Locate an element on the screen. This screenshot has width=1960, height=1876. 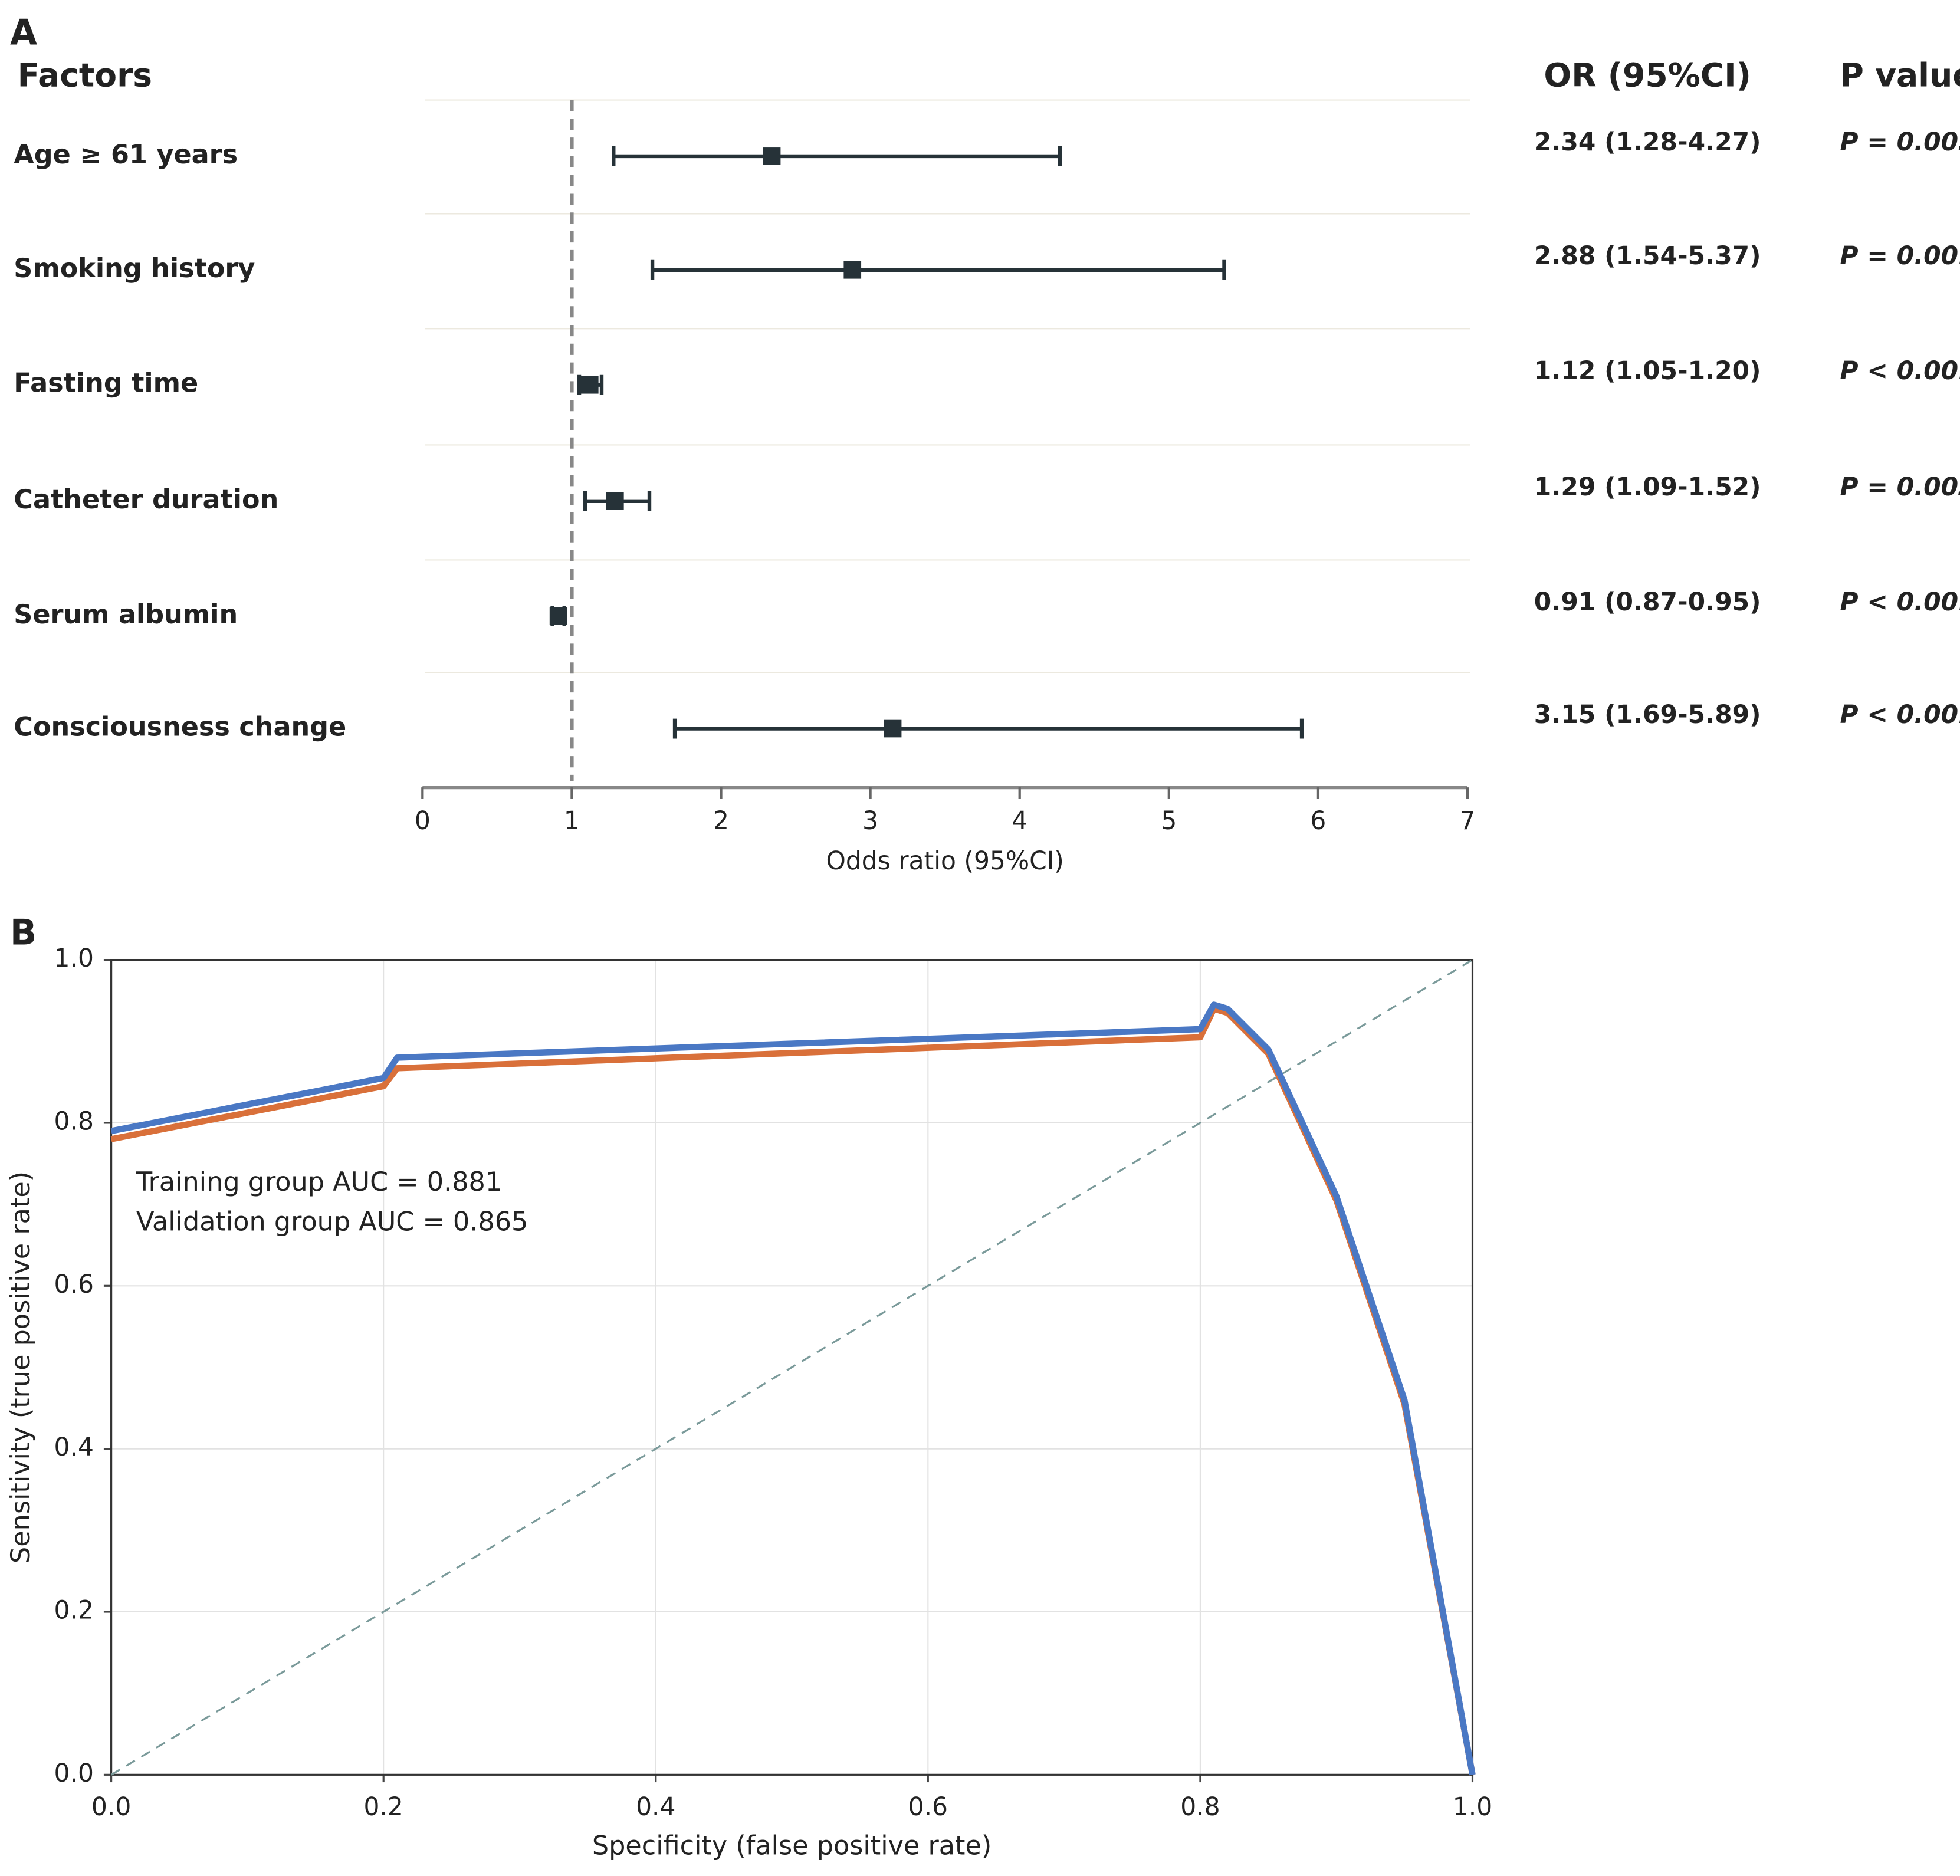
y-tick-label: 0.0 is located at coordinates (74, 1773).